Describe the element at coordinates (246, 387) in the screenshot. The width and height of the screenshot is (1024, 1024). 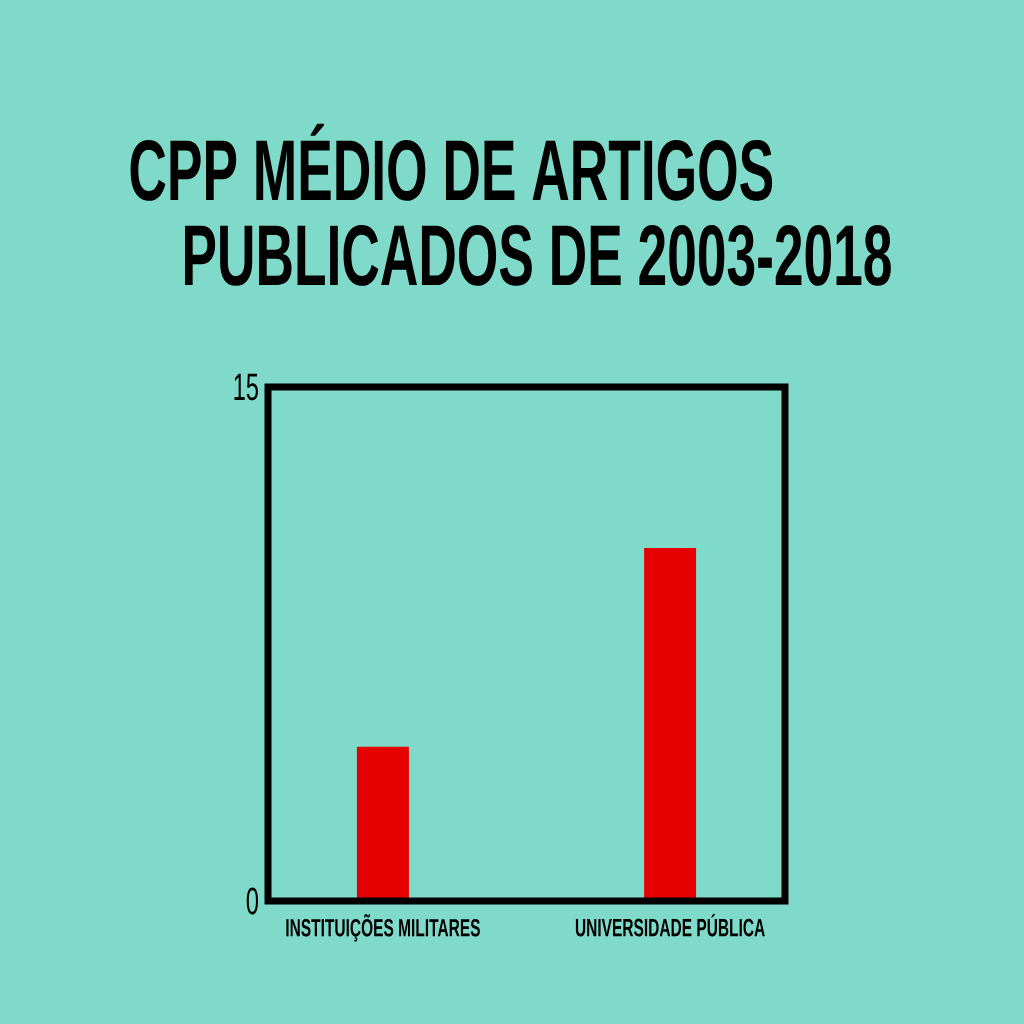
I see `y-tick-label: 15` at that location.